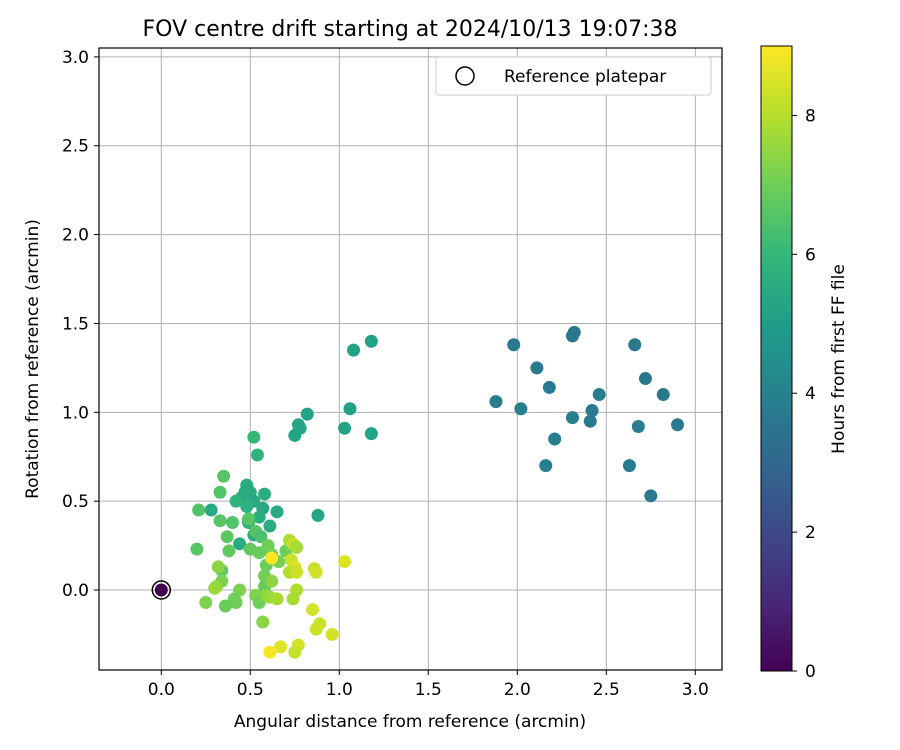 The image size is (900, 750). What do you see at coordinates (161, 690) in the screenshot?
I see `x-tick-label: 0.0` at bounding box center [161, 690].